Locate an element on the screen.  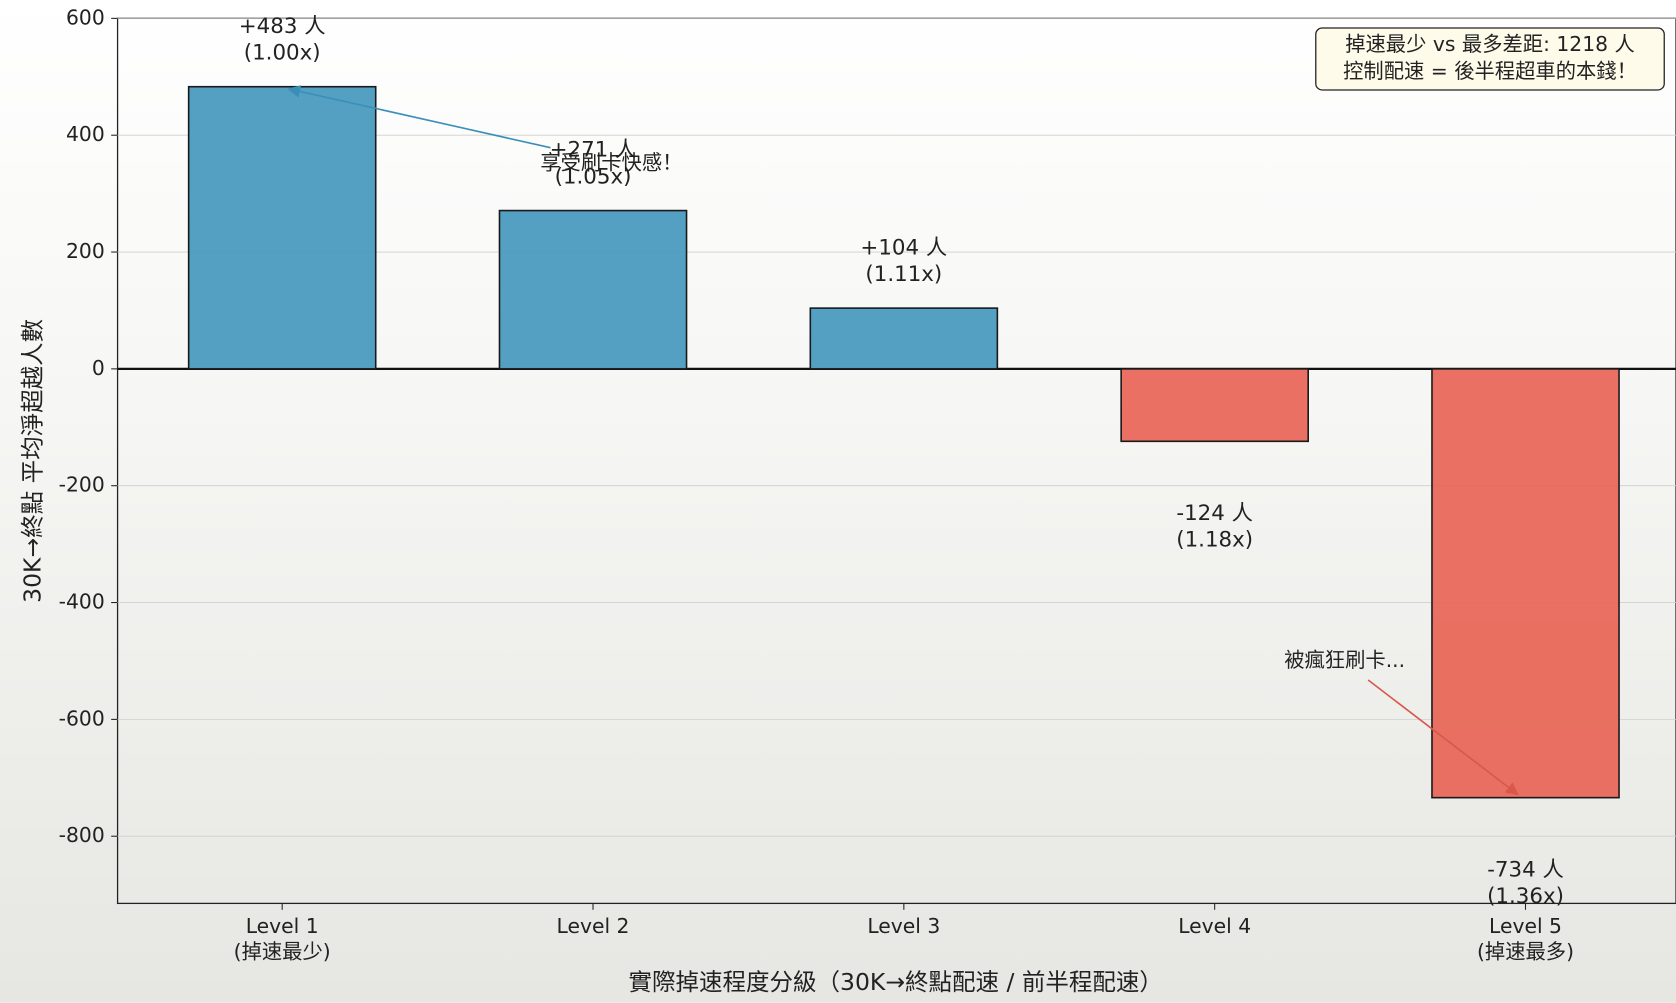
value-label-line: (1.05x) is located at coordinates (593, 176).